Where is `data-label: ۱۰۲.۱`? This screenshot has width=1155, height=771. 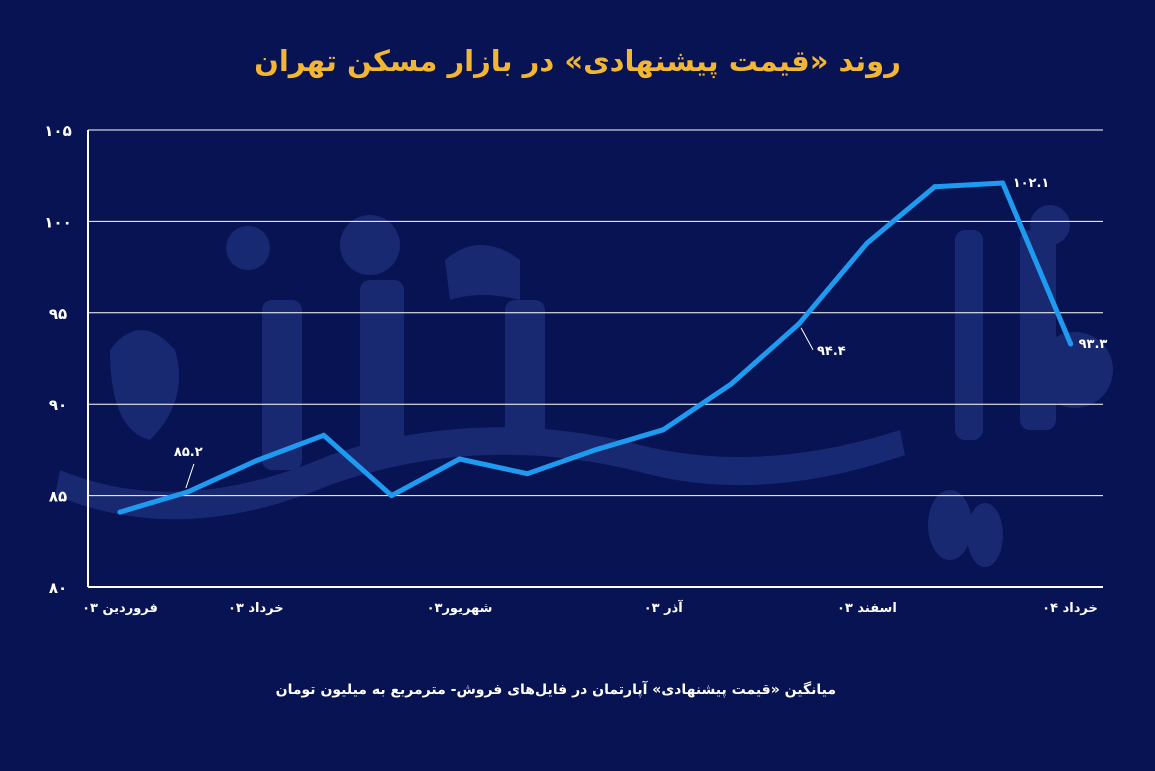 data-label: ۱۰۲.۱ is located at coordinates (1031, 183).